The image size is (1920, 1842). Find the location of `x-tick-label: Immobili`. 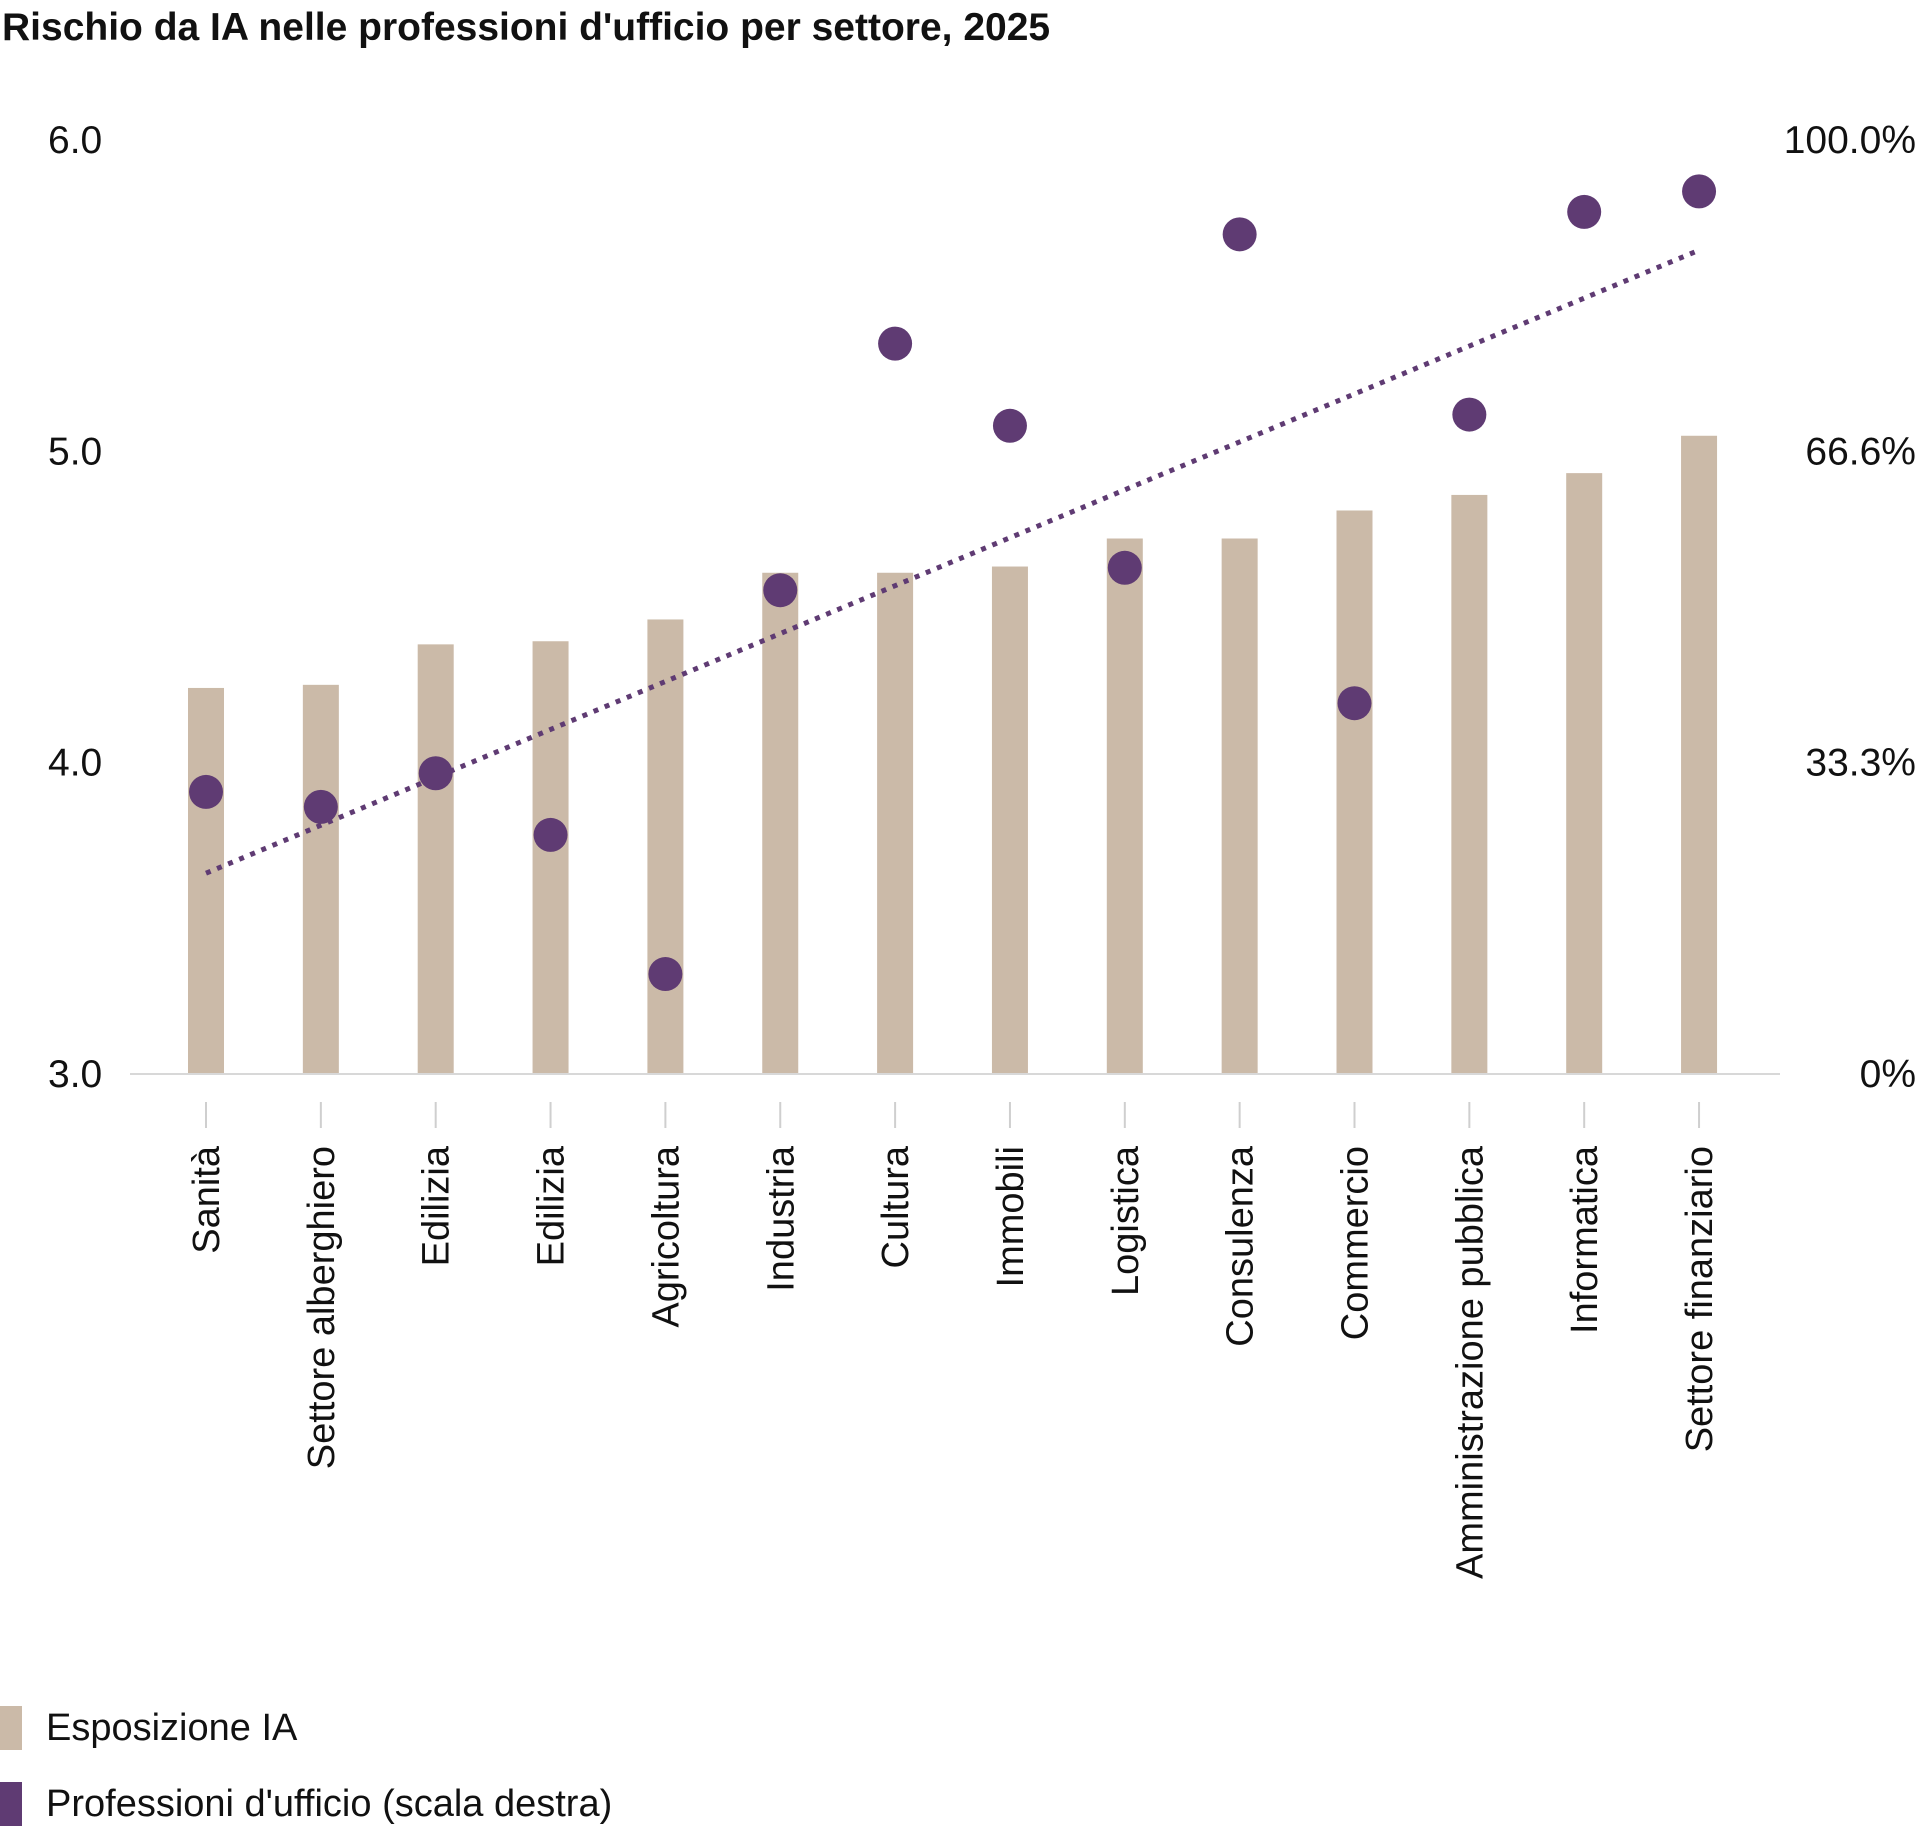

x-tick-label: Immobili is located at coordinates (1011, 1216).